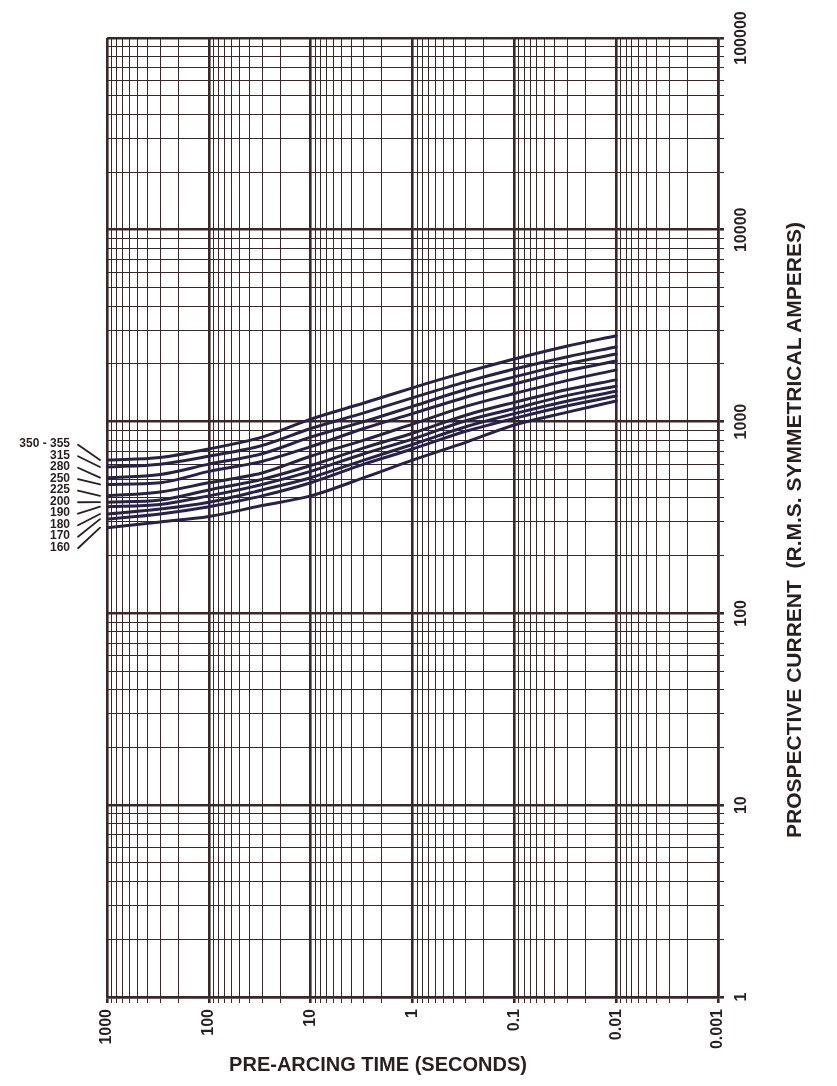 The width and height of the screenshot is (837, 1086). I want to click on x-tick-label: 0.001, so click(717, 1029).